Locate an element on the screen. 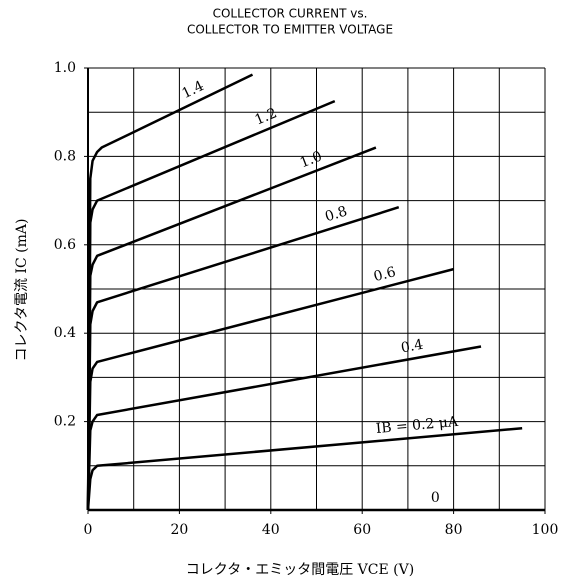 The image size is (561, 584). x-axis-label: コレクタ・エミッタ間電圧 VCE (V) is located at coordinates (300, 570).